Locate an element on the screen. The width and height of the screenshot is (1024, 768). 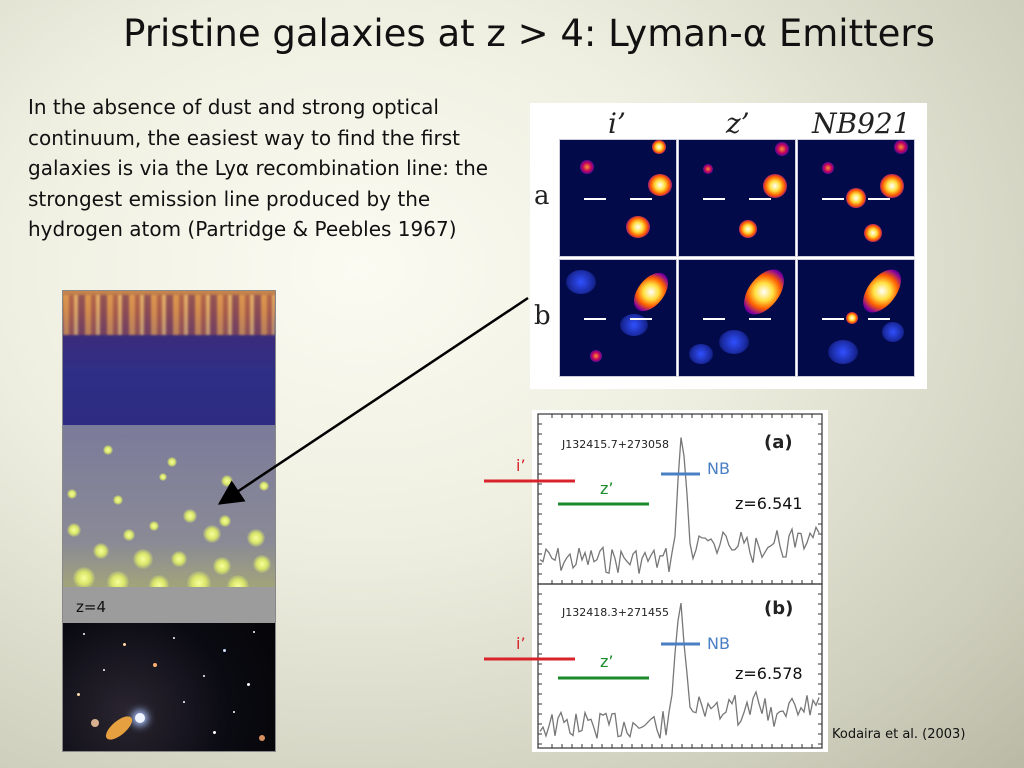
filter-i-label-b: i’ is located at coordinates (521, 643).